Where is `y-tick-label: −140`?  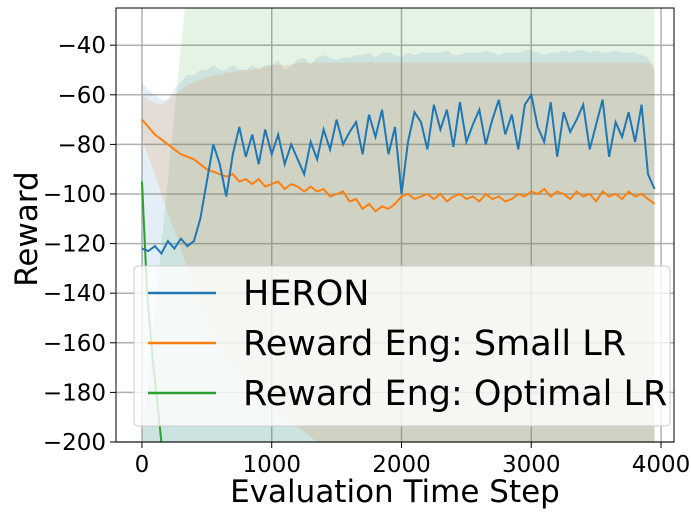
y-tick-label: −140 is located at coordinates (74, 294).